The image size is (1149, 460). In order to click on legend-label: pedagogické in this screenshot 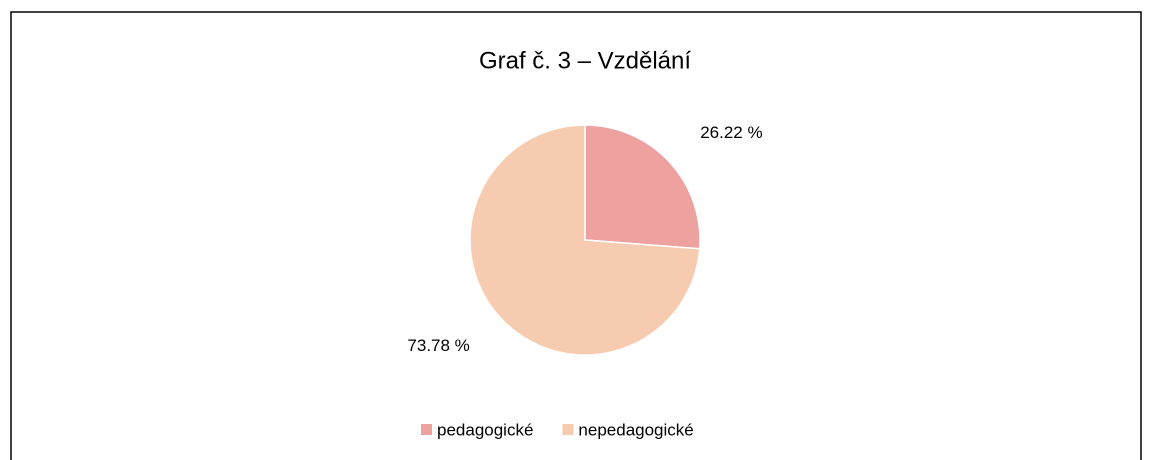, I will do `click(485, 429)`.